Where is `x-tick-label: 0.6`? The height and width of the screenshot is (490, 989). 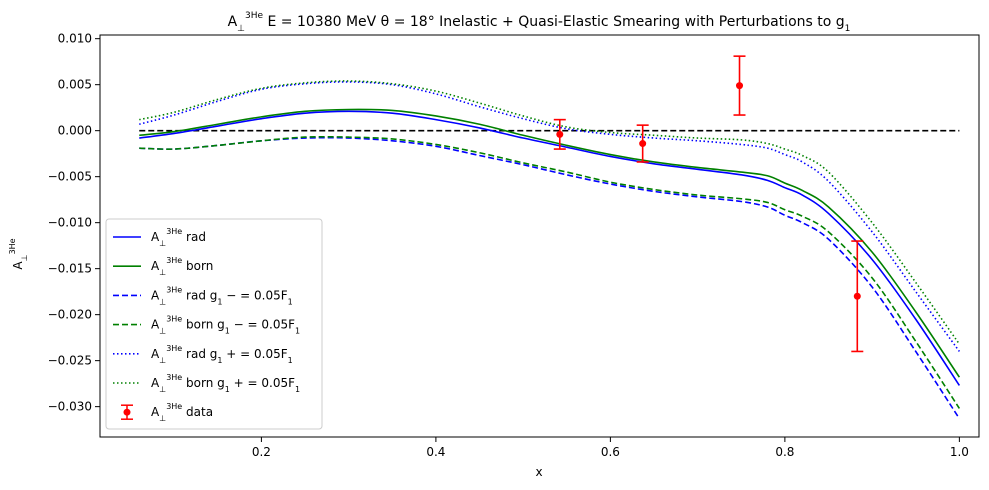
x-tick-label: 0.6 is located at coordinates (610, 452).